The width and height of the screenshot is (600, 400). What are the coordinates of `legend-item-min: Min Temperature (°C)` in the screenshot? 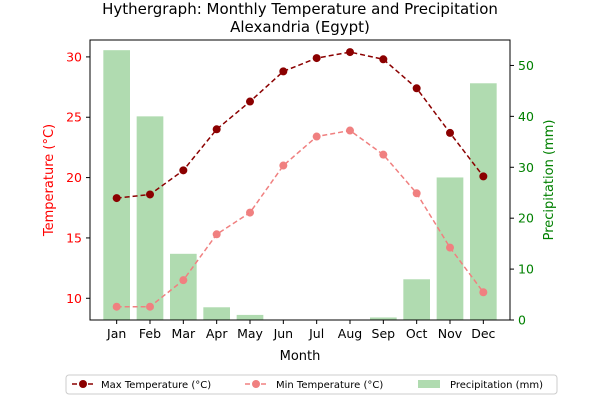 It's located at (314, 385).